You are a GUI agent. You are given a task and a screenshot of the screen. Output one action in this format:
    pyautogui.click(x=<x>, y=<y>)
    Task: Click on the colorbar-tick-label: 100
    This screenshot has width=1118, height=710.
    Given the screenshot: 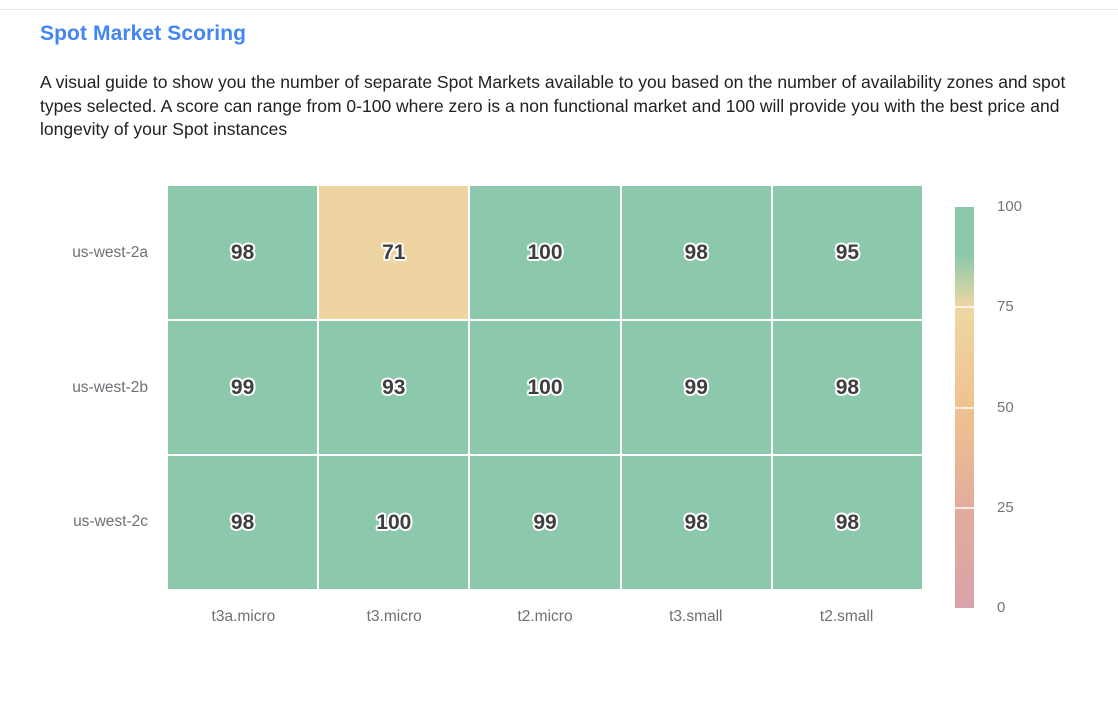 What is the action you would take?
    pyautogui.click(x=1010, y=206)
    